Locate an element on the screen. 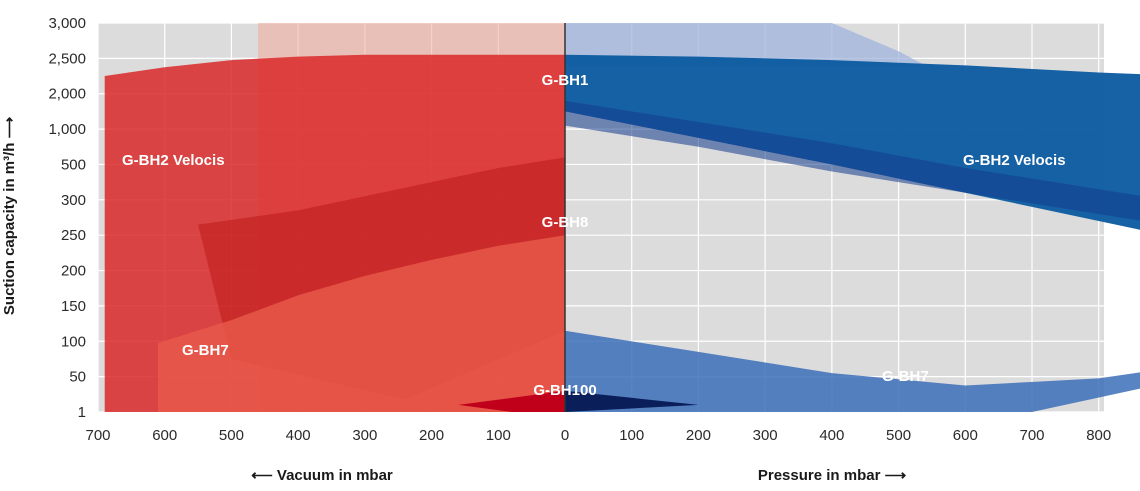 The image size is (1140, 491). x-tick-vac-4: 300 is located at coordinates (364, 435).